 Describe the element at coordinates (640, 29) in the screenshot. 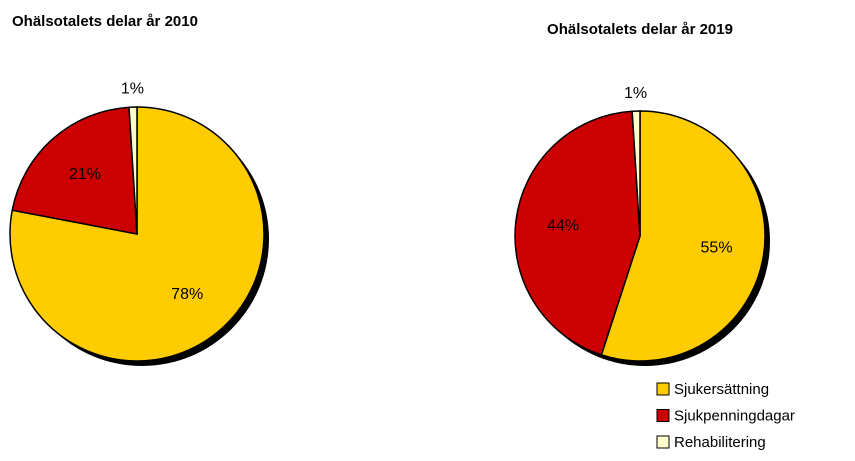

I see `chart-title: Ohälsotalets delar år 2019` at that location.